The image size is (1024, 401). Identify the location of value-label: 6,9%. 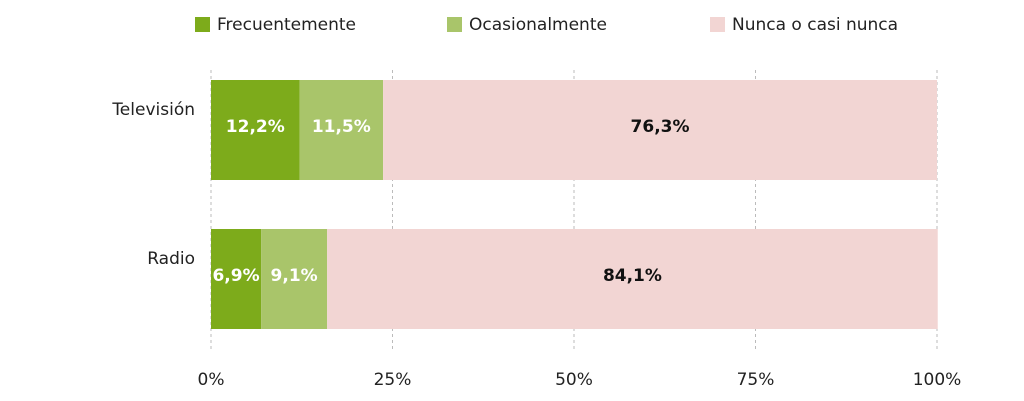
(235, 276).